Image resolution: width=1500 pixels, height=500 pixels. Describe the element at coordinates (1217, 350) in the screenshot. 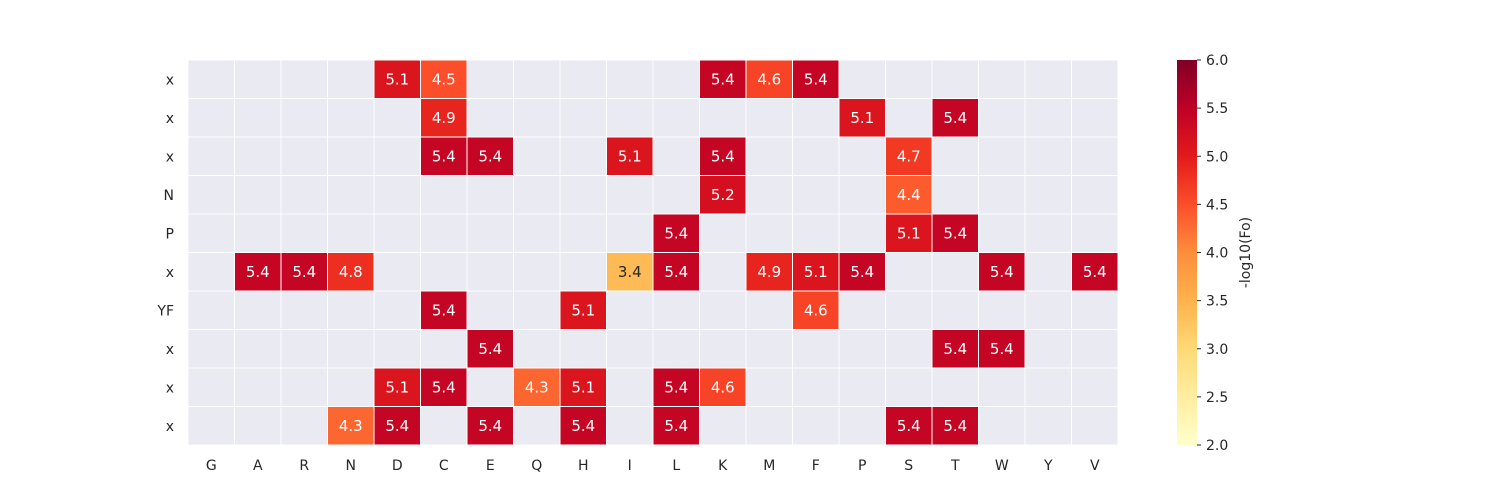

I see `colorbar-tick-label: 3.0` at that location.